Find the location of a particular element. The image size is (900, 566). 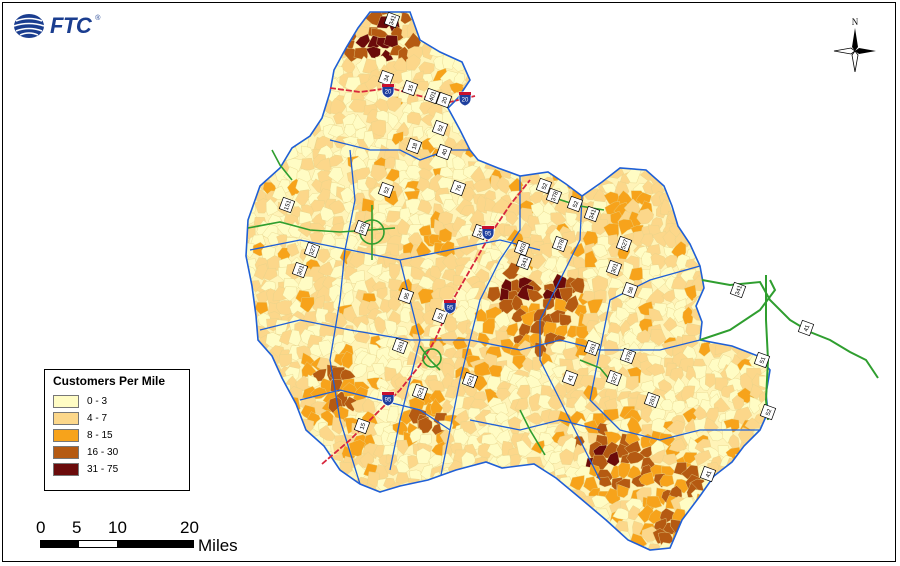

route-shield: 521 is located at coordinates (420, 392).